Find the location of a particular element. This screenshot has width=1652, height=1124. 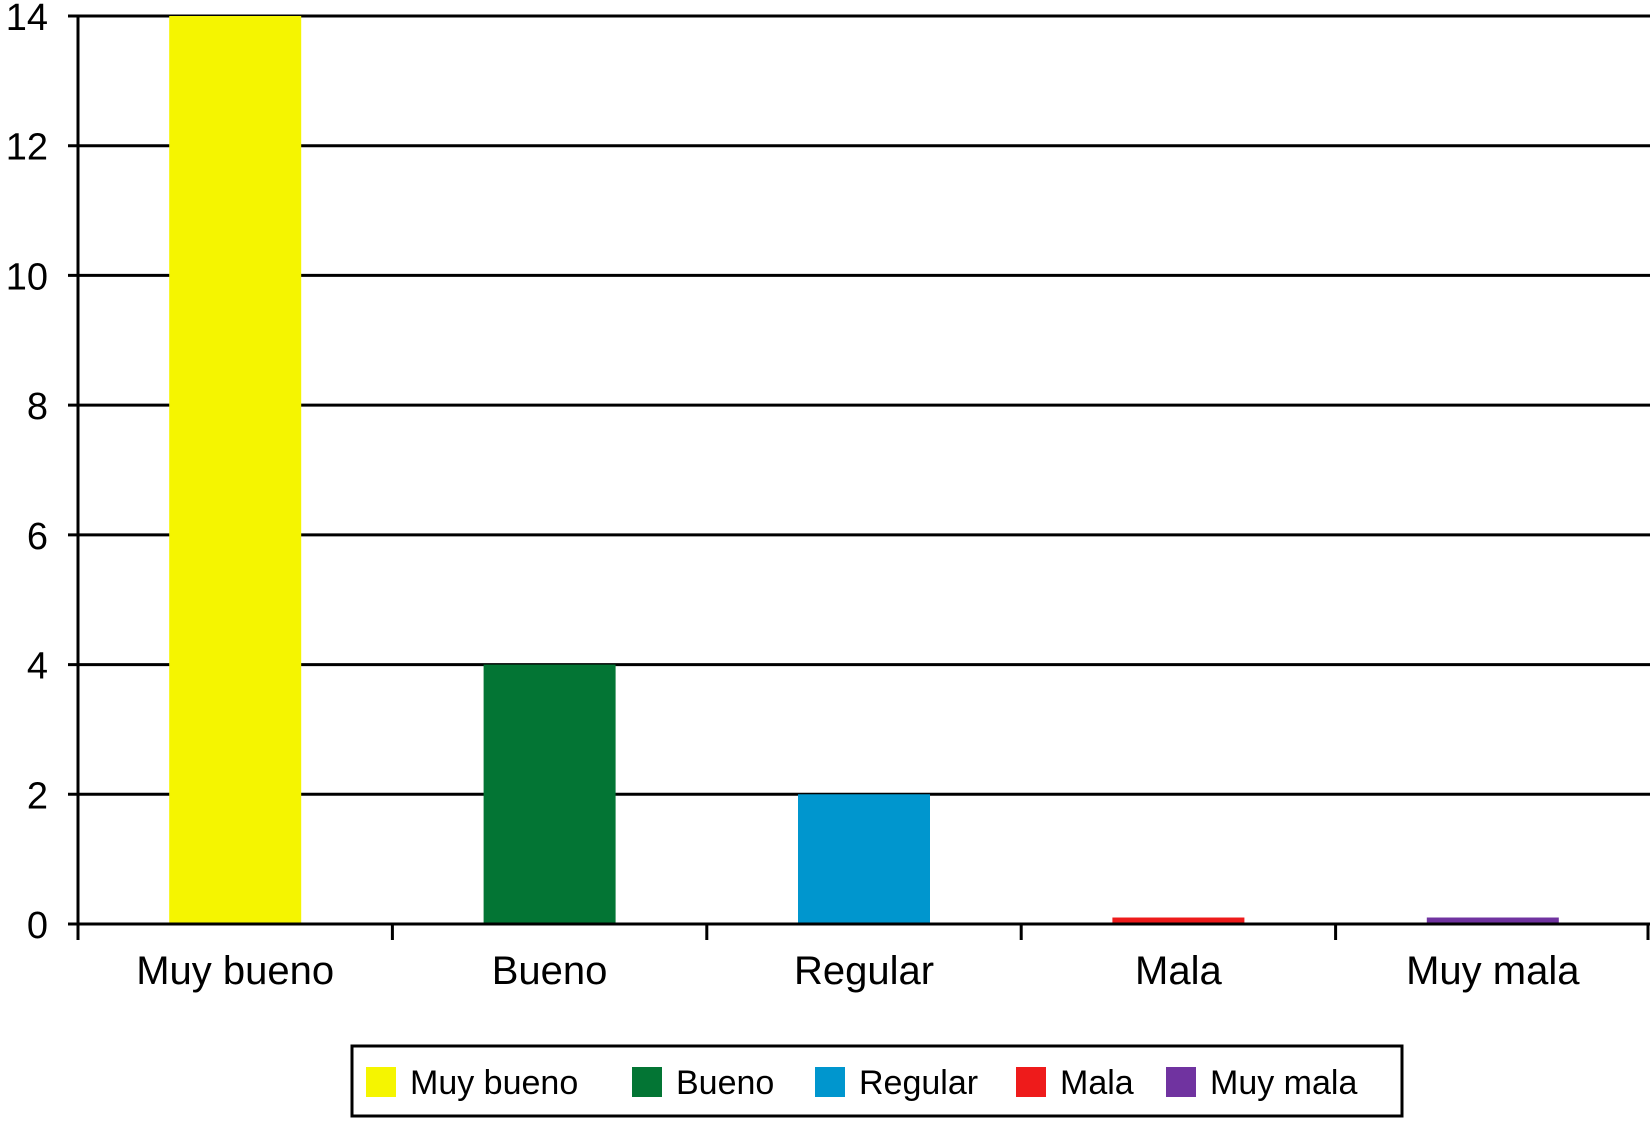

legend-swatch-regular is located at coordinates (830, 1082).